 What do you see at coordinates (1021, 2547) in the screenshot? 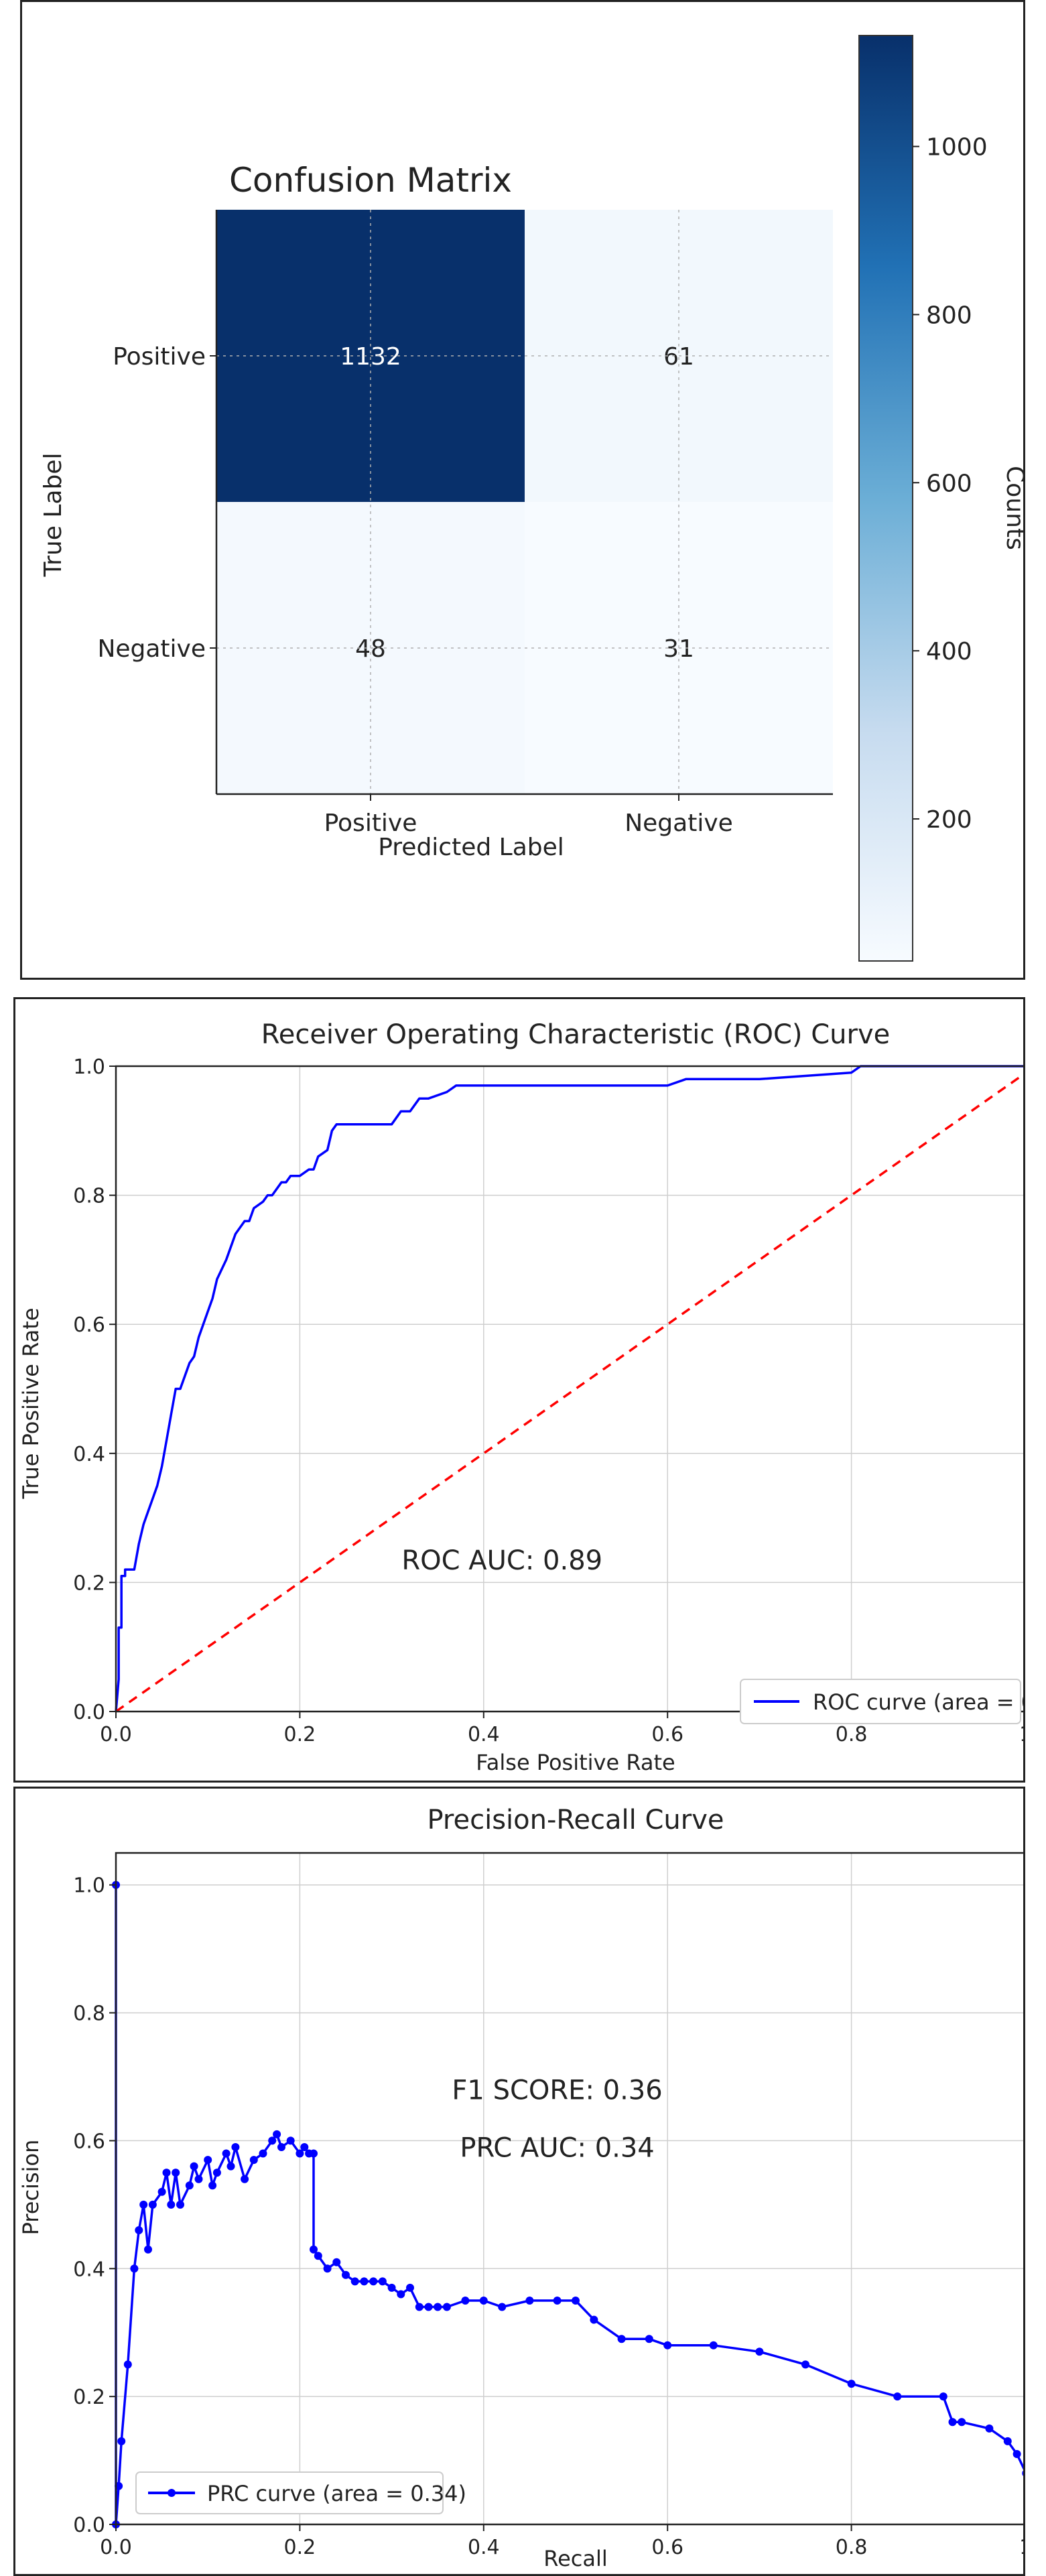
I see `x-tick-label: 1.0` at bounding box center [1021, 2547].